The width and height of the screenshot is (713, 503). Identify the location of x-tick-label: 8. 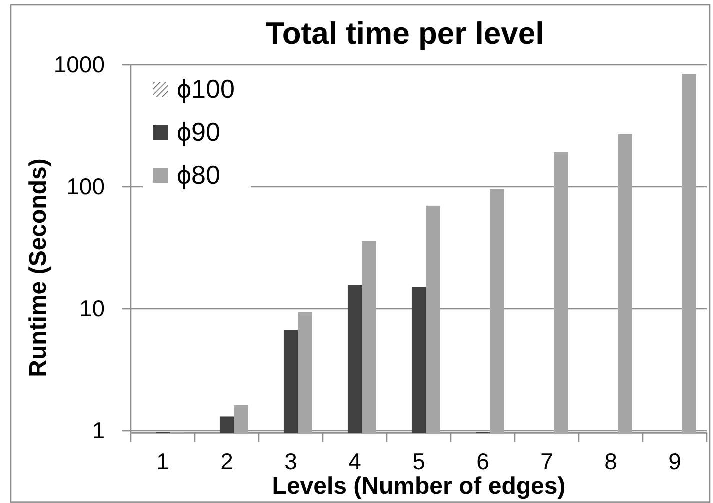
(611, 461).